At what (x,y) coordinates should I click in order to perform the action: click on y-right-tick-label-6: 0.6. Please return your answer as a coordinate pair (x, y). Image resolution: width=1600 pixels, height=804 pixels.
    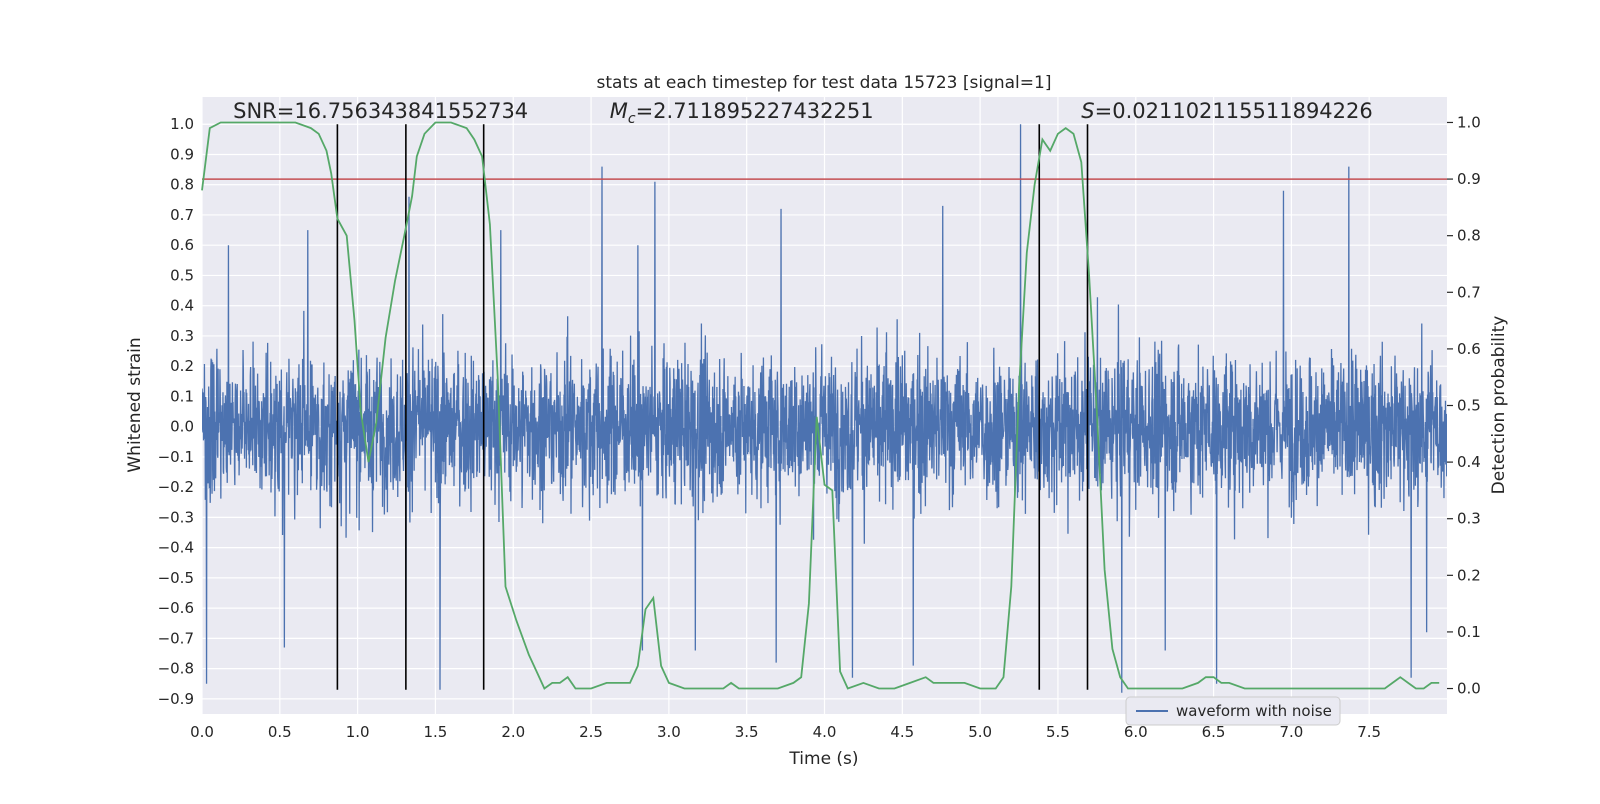
    Looking at the image, I should click on (1469, 349).